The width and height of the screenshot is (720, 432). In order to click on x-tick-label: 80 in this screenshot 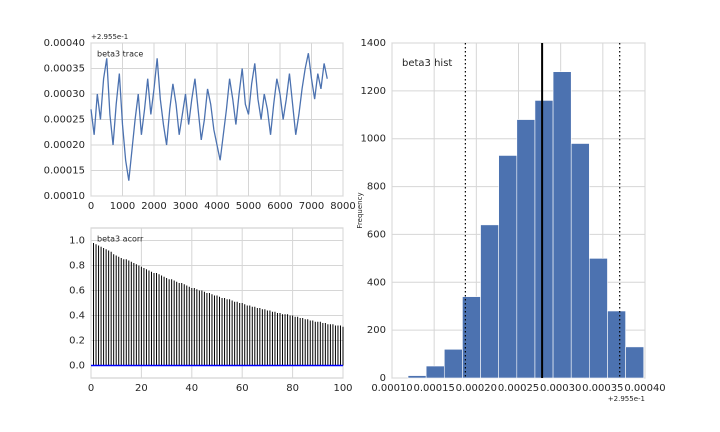, I will do `click(292, 388)`.